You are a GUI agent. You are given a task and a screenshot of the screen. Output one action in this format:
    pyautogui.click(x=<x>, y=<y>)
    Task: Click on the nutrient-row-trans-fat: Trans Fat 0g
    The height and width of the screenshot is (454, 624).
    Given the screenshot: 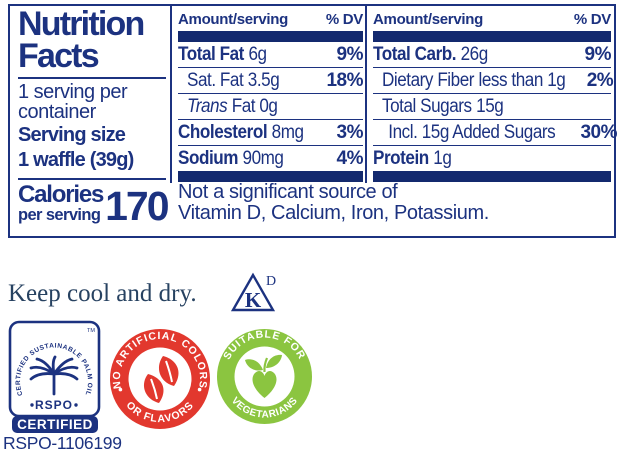 What is the action you would take?
    pyautogui.click(x=270, y=107)
    